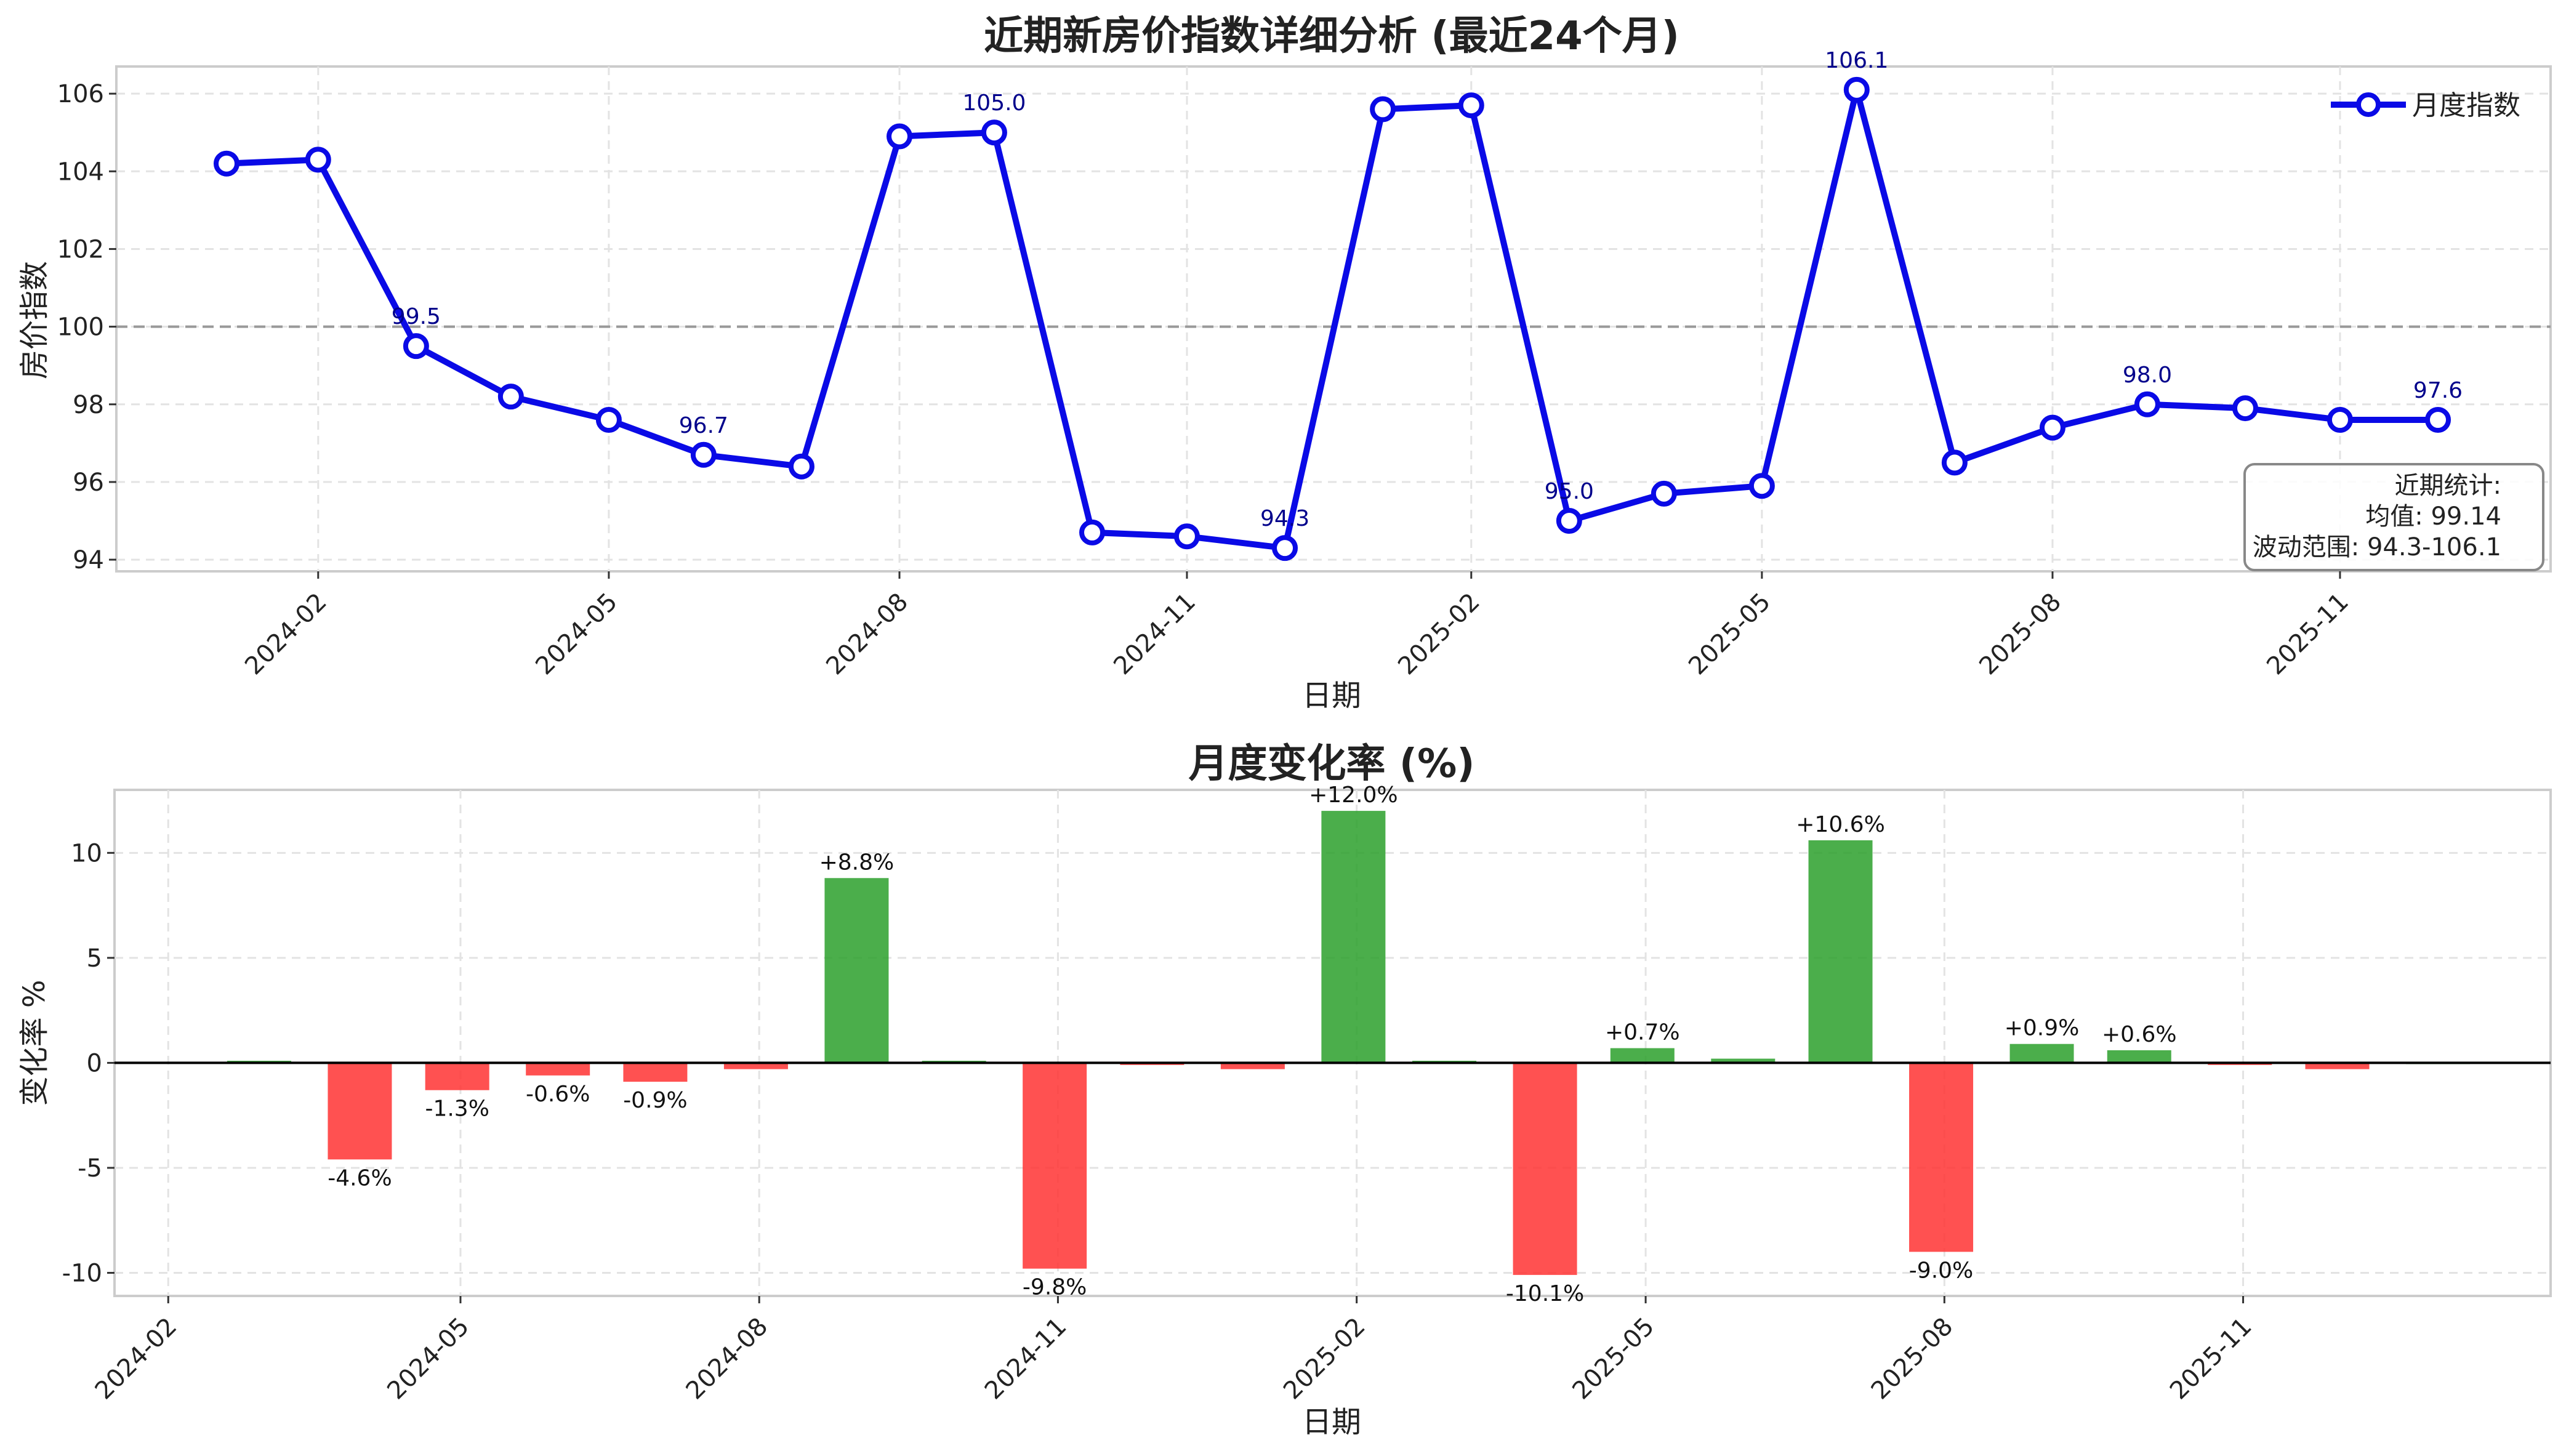 The width and height of the screenshot is (2566, 1456). I want to click on line-chart-title: 近期新房价指数详细分析 (最近24个月), so click(1331, 36).